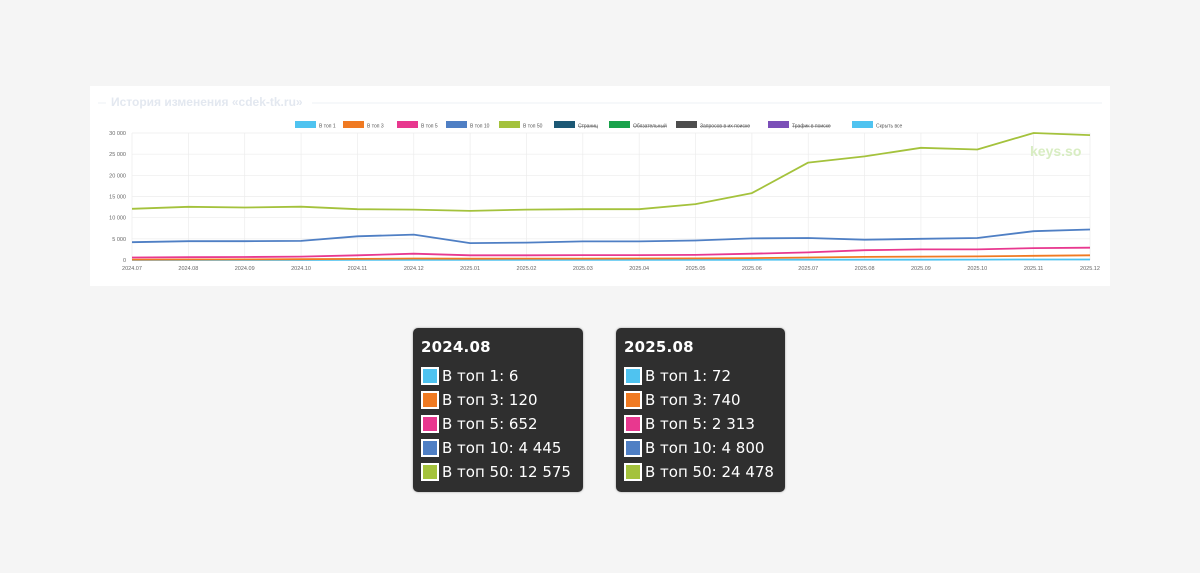 The image size is (1200, 573). Describe the element at coordinates (688, 376) in the screenshot. I see `tooltip-row-text: В топ 1: 72` at that location.